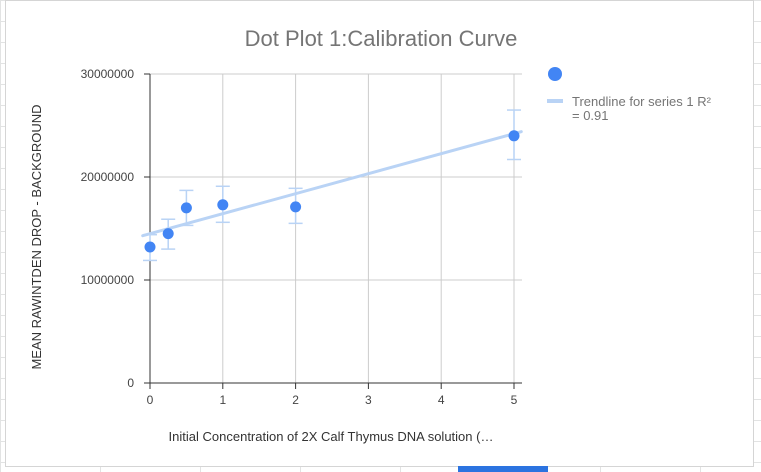 Image resolution: width=761 pixels, height=472 pixels. Describe the element at coordinates (130, 383) in the screenshot. I see `y-tick-label: 0` at that location.